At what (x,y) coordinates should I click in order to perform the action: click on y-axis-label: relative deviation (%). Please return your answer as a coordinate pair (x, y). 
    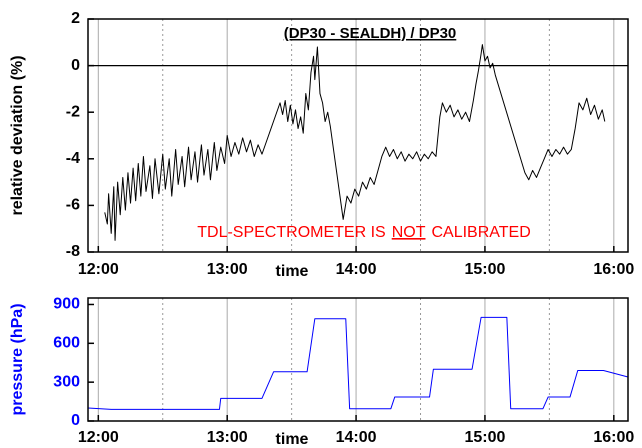
    Looking at the image, I should click on (17, 135).